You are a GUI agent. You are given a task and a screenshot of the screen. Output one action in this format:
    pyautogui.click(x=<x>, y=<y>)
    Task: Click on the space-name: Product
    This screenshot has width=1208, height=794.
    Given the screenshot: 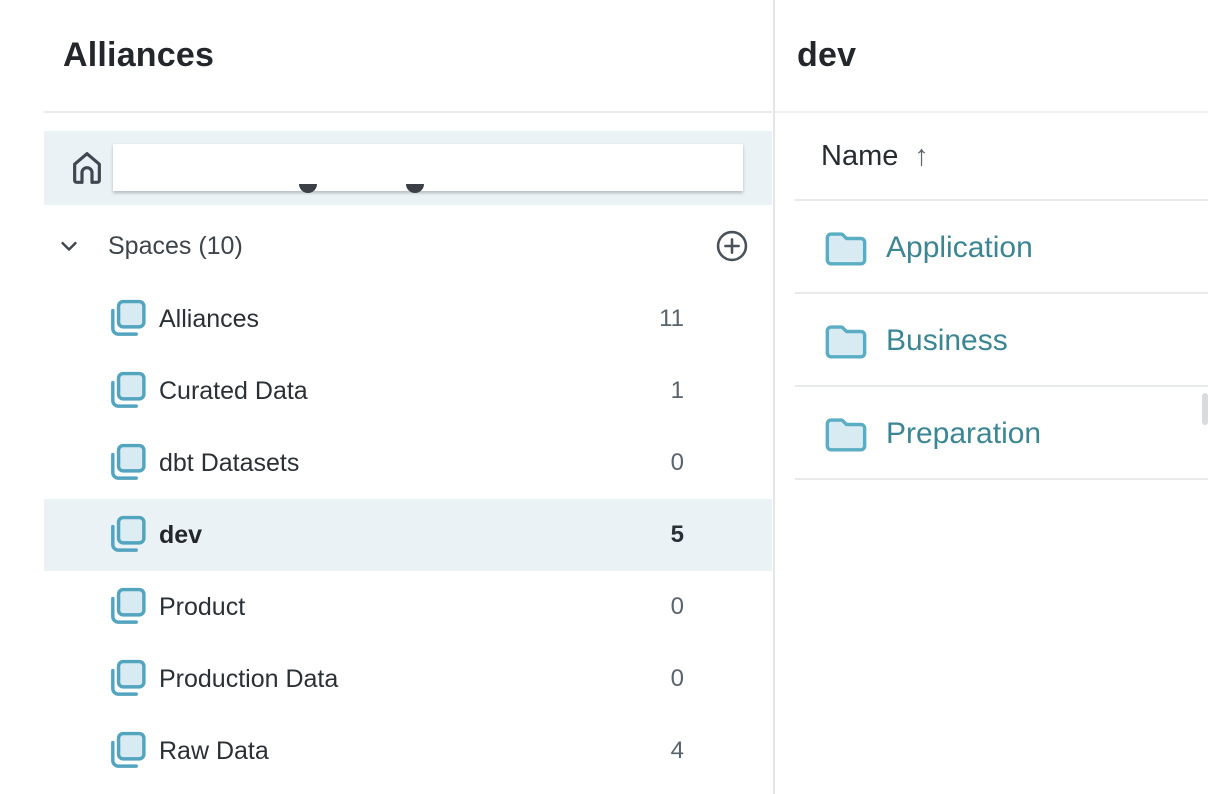 What is the action you would take?
    pyautogui.click(x=202, y=606)
    